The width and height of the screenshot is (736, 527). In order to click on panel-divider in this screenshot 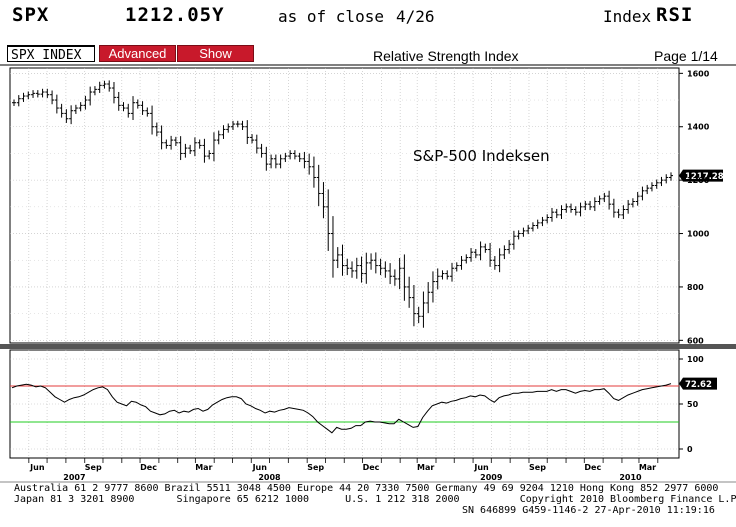, I will do `click(368, 346)`.